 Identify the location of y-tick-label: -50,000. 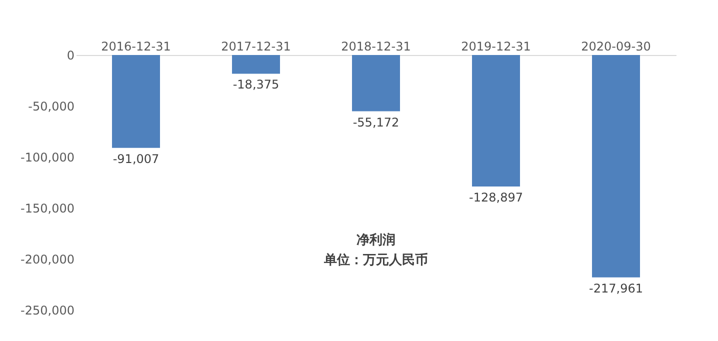
(51, 107).